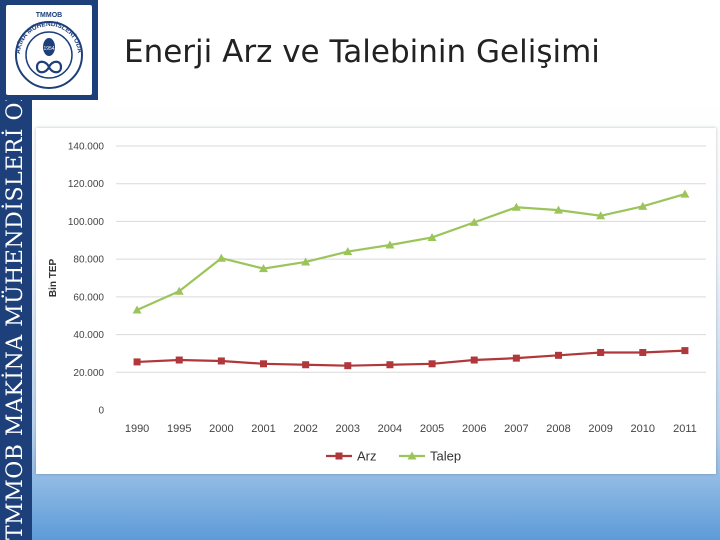  What do you see at coordinates (685, 429) in the screenshot?
I see `x-tick-label: 2011` at bounding box center [685, 429].